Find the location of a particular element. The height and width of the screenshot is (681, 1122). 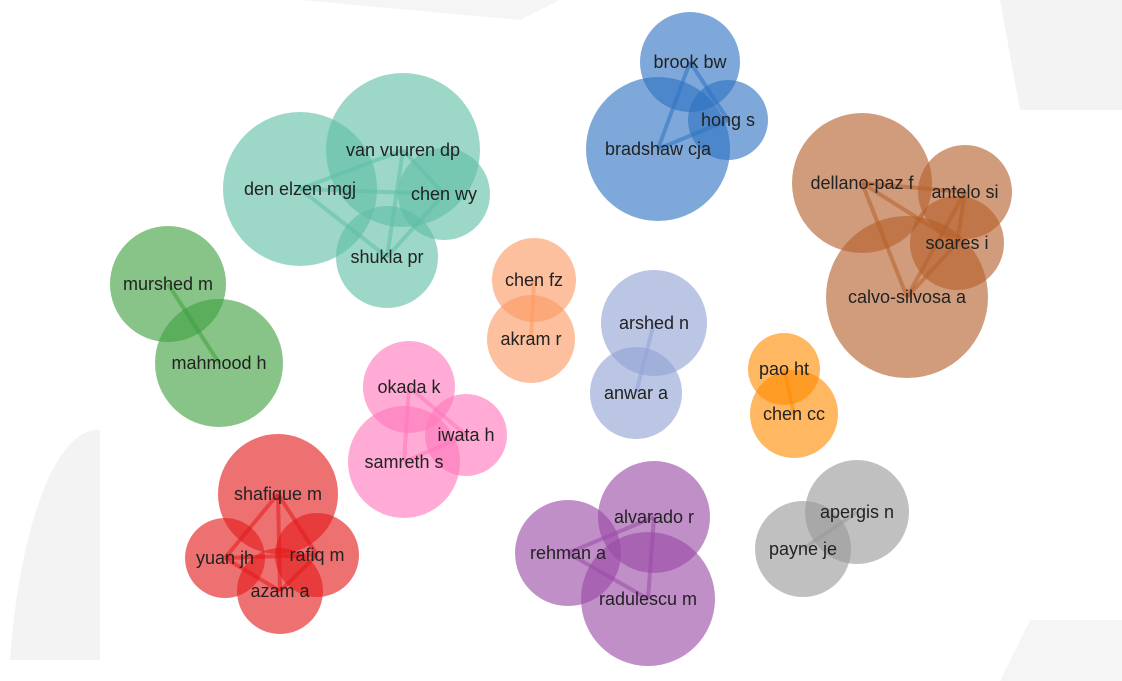

node-label-anwar-a: anwar a is located at coordinates (636, 393).